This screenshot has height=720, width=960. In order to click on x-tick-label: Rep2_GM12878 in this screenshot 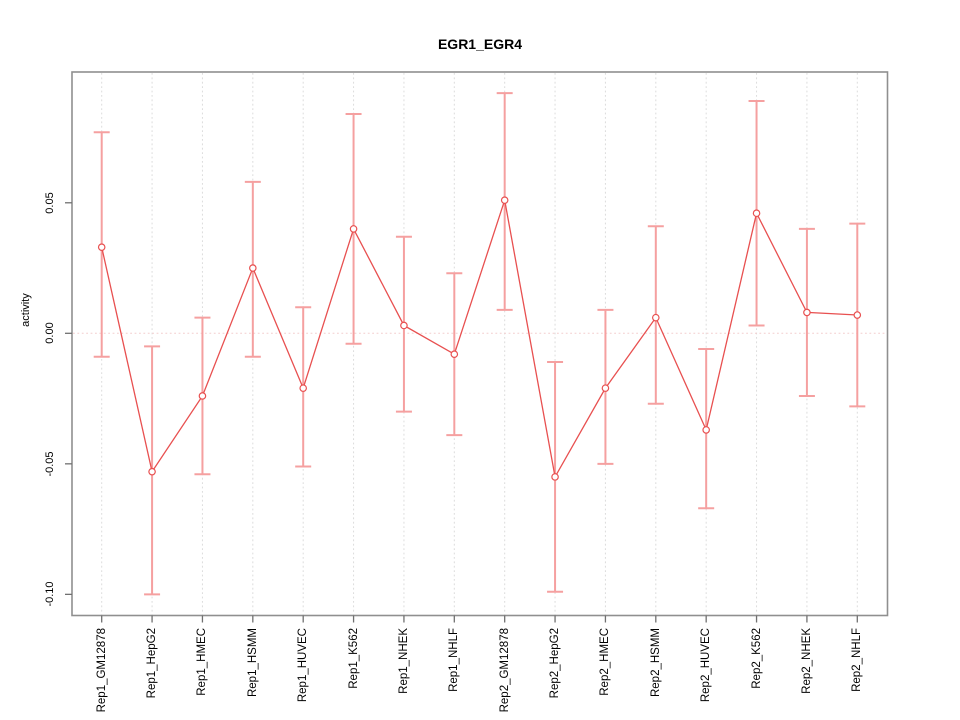, I will do `click(504, 670)`.